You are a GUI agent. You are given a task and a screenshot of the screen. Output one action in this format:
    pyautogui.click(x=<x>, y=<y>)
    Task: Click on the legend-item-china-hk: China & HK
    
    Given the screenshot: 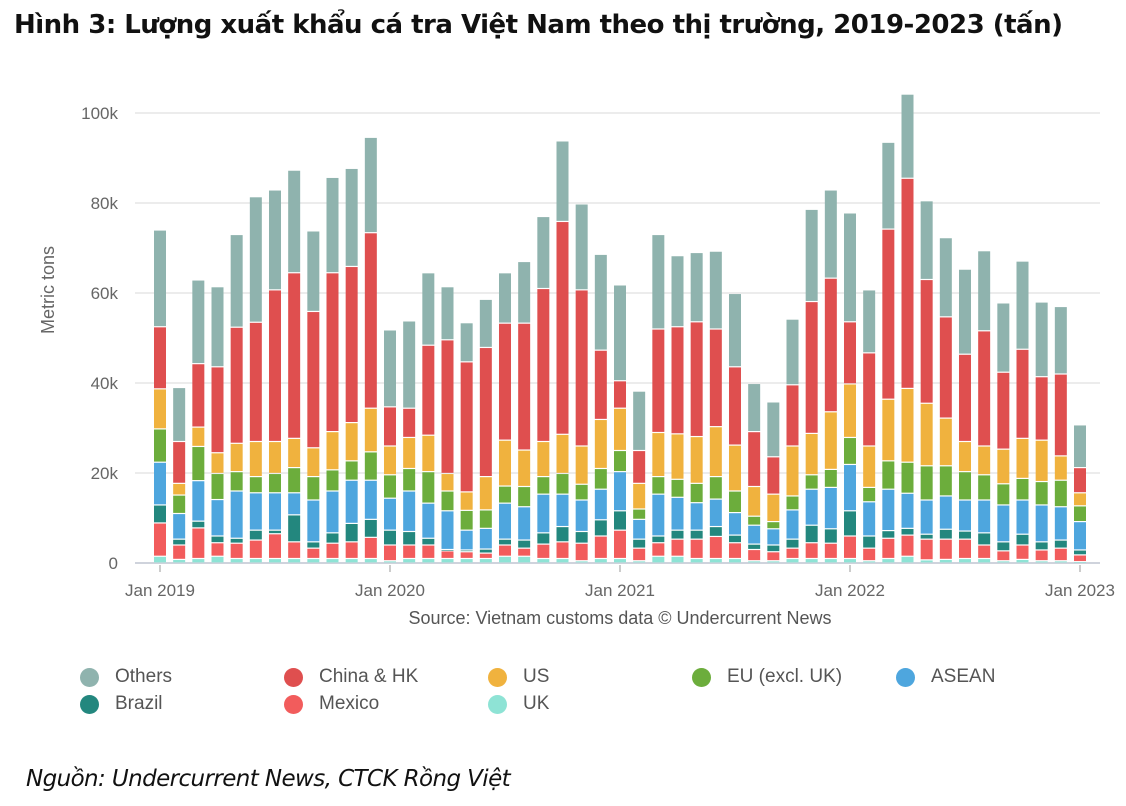 What is the action you would take?
    pyautogui.click(x=351, y=677)
    